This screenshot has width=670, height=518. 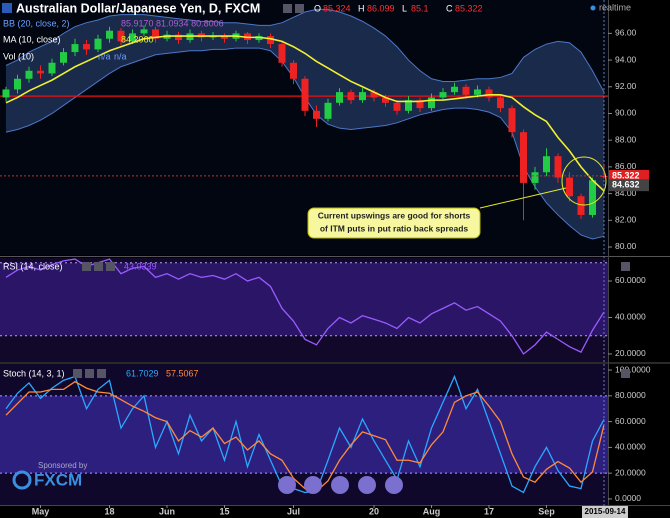 What do you see at coordinates (305, 50) in the screenshot?
I see `bb-upper` at bounding box center [305, 50].